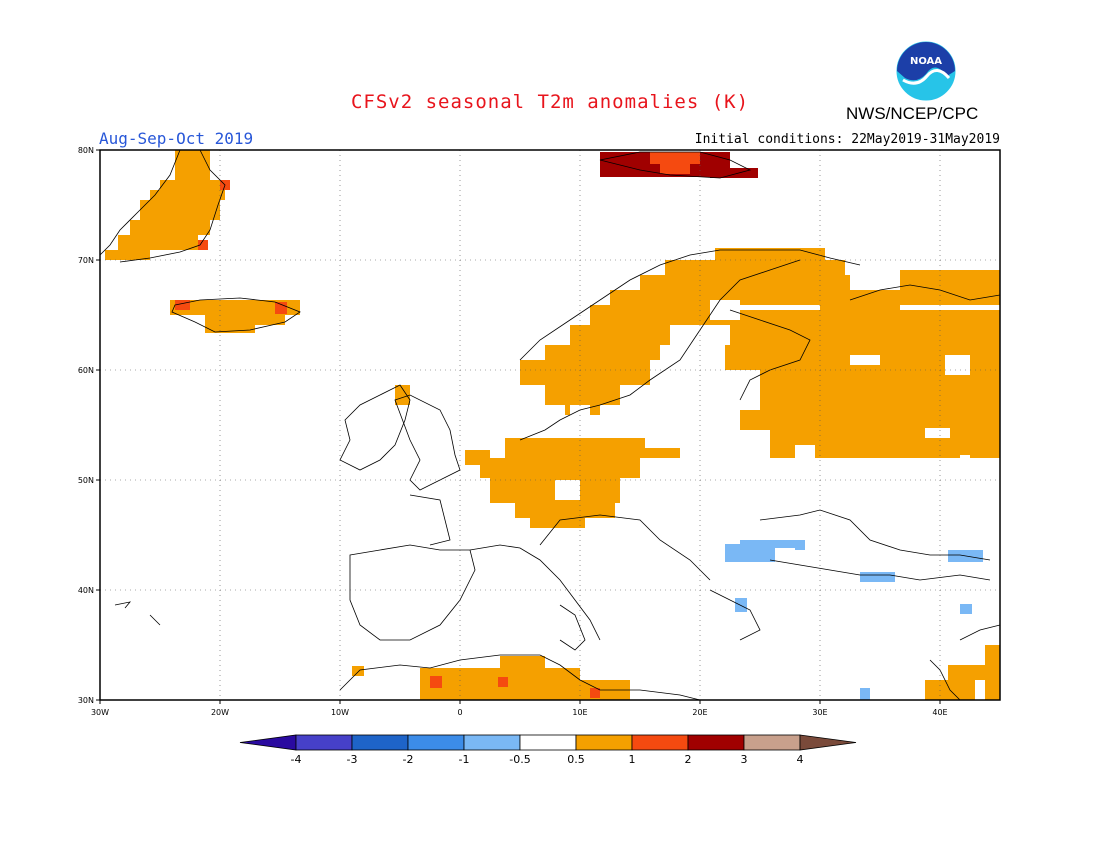 Image resolution: width=1100 pixels, height=850 pixels. I want to click on colorbar-label: 2, so click(688, 759).